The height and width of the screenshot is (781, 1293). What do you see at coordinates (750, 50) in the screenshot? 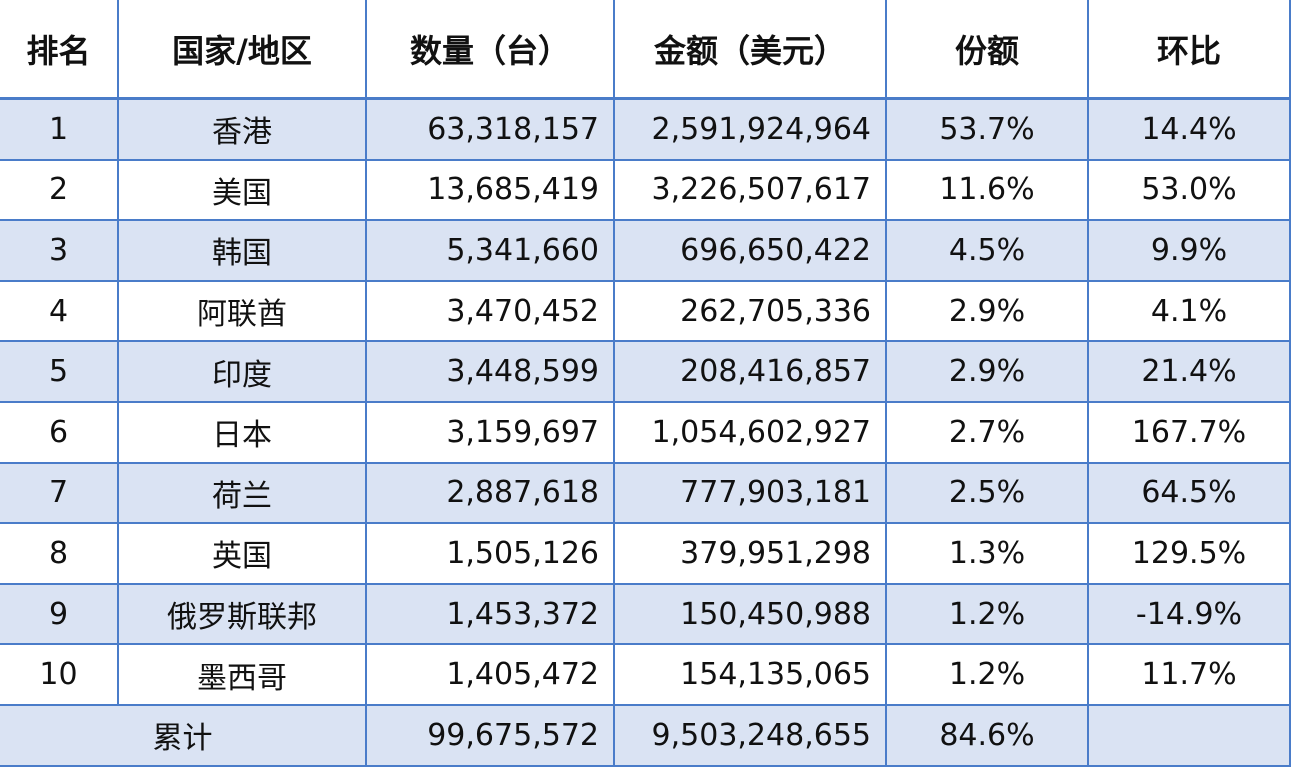
I see `header-cell: 金额（美元）` at bounding box center [750, 50].